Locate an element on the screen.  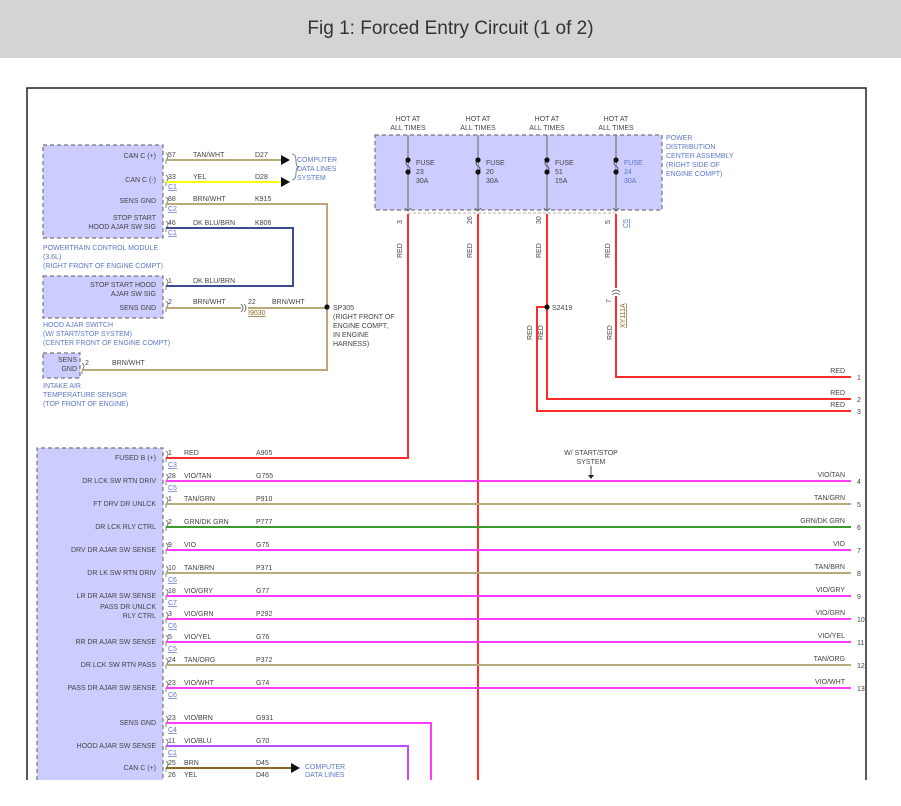
wire-color-label: TAN/WHT is located at coordinates (209, 155).